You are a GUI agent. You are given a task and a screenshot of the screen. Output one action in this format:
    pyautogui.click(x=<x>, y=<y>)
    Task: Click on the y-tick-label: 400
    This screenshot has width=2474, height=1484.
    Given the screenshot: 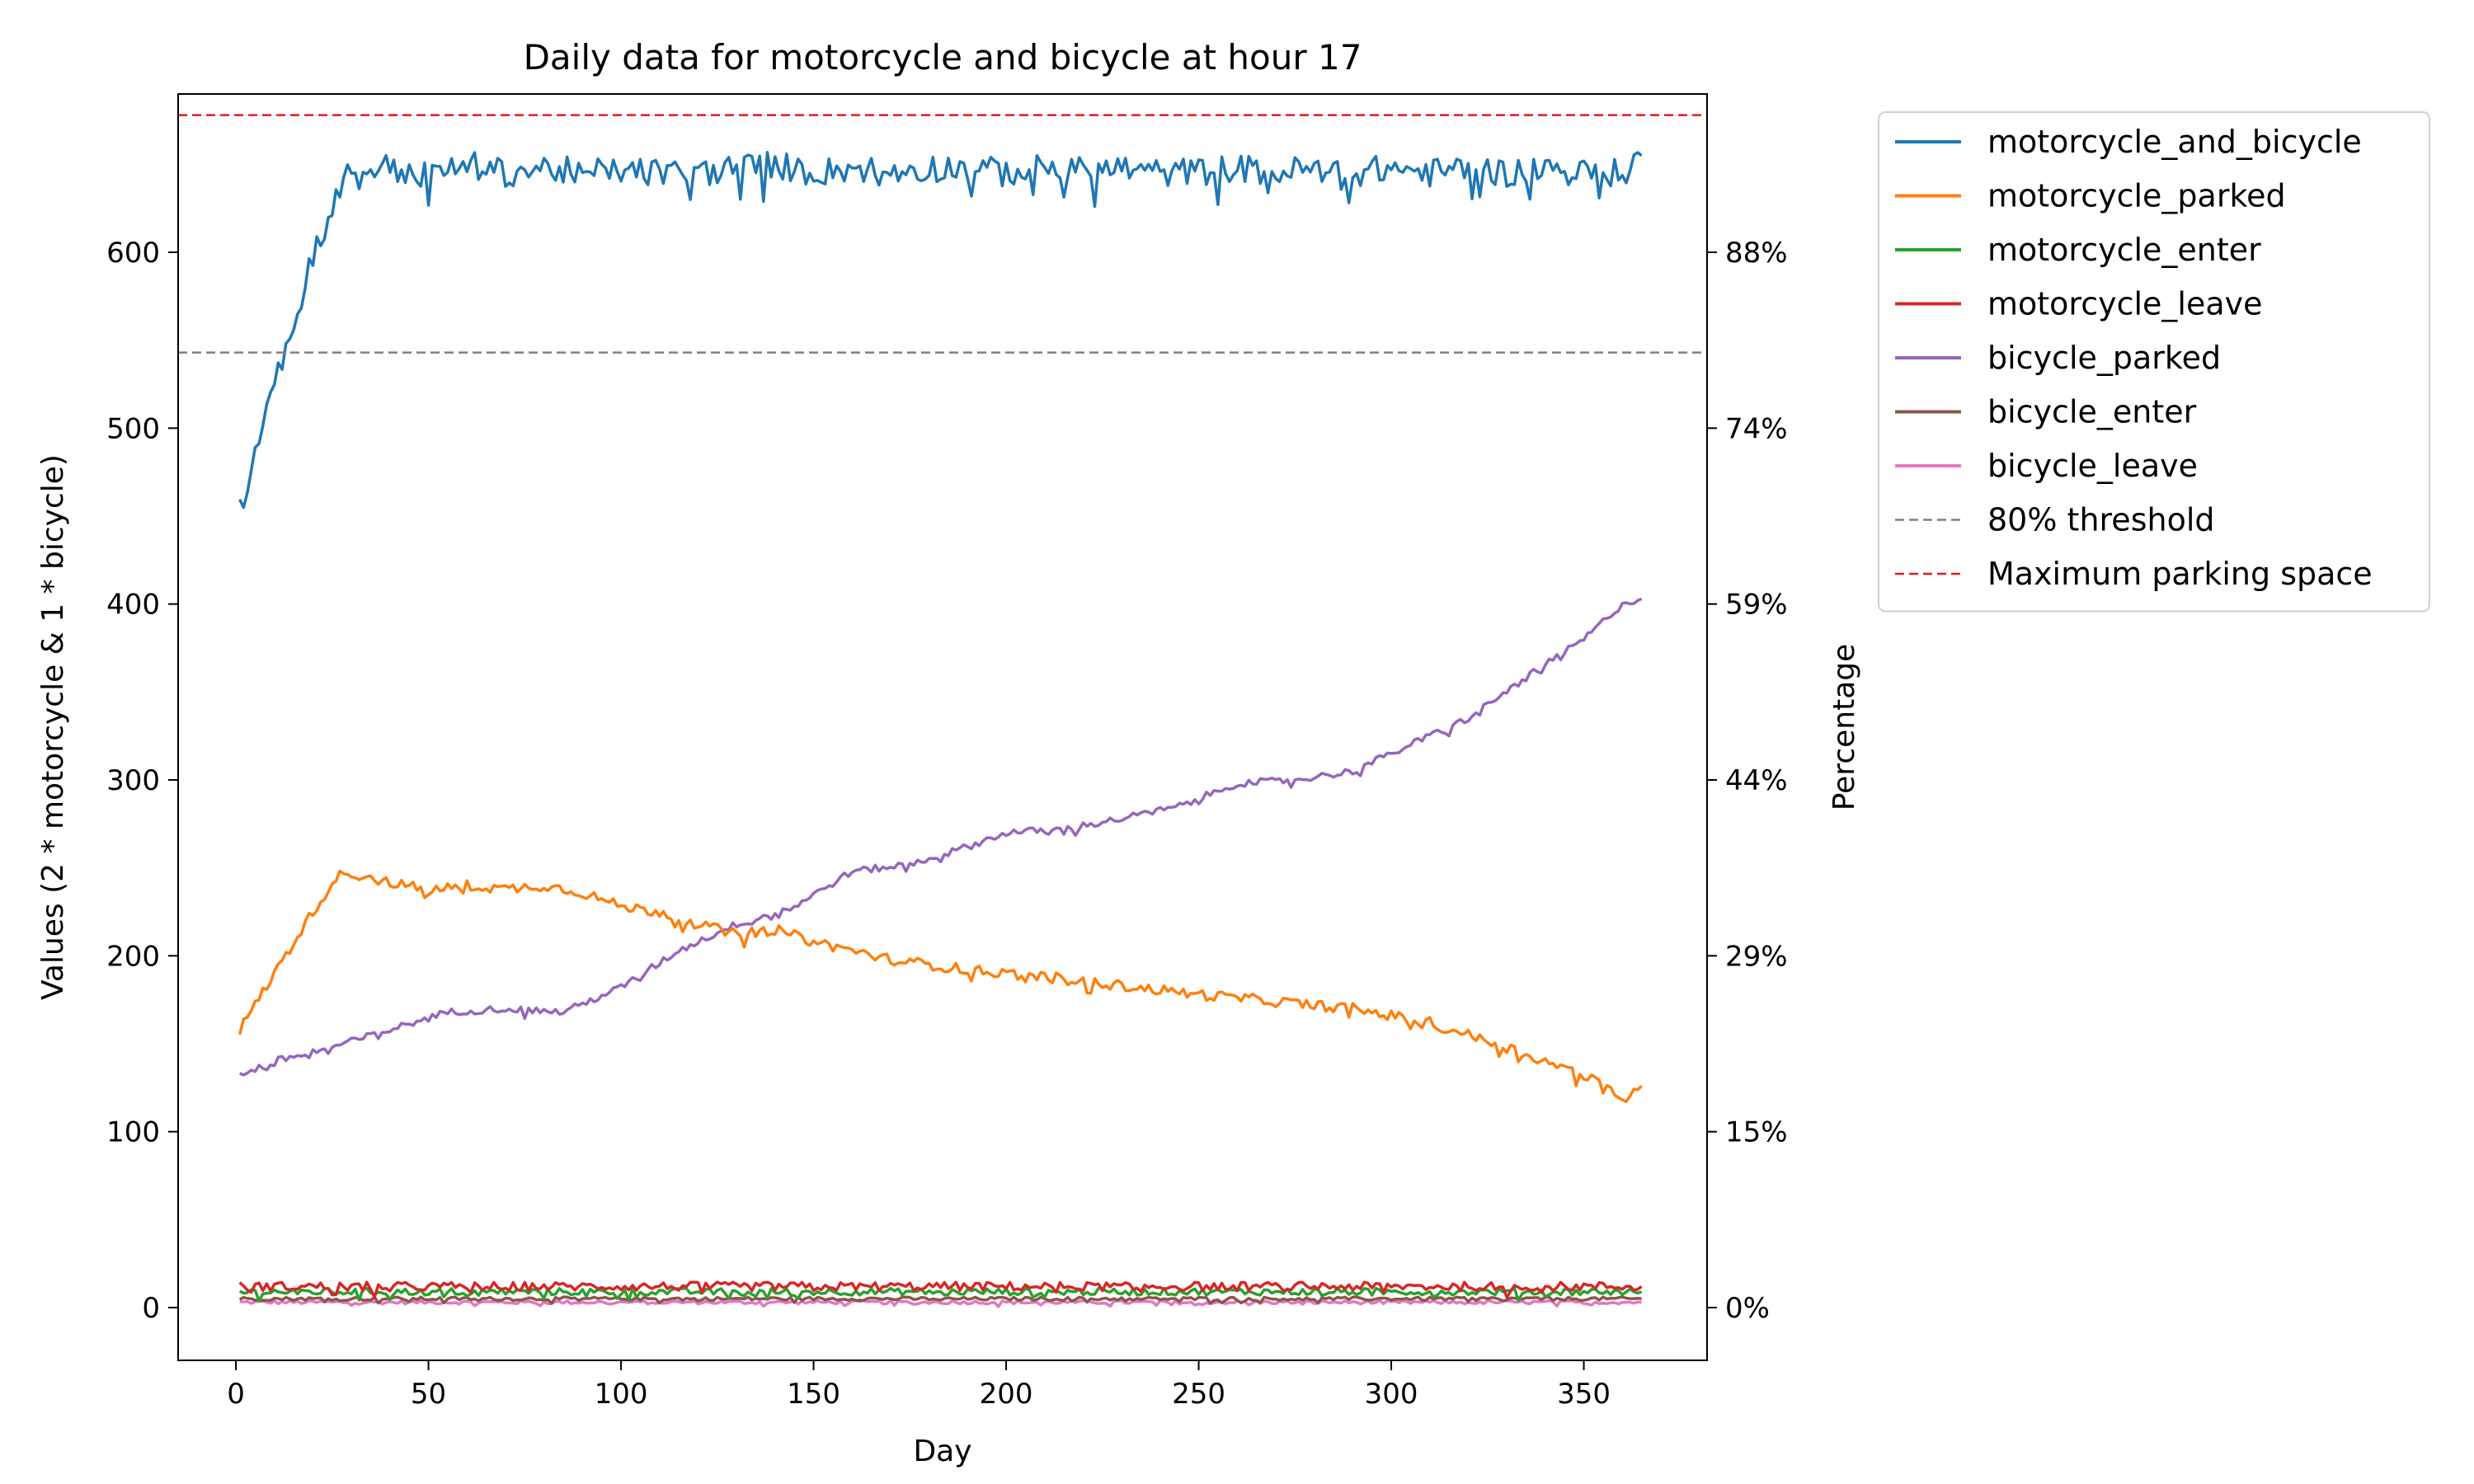 What is the action you would take?
    pyautogui.click(x=133, y=605)
    